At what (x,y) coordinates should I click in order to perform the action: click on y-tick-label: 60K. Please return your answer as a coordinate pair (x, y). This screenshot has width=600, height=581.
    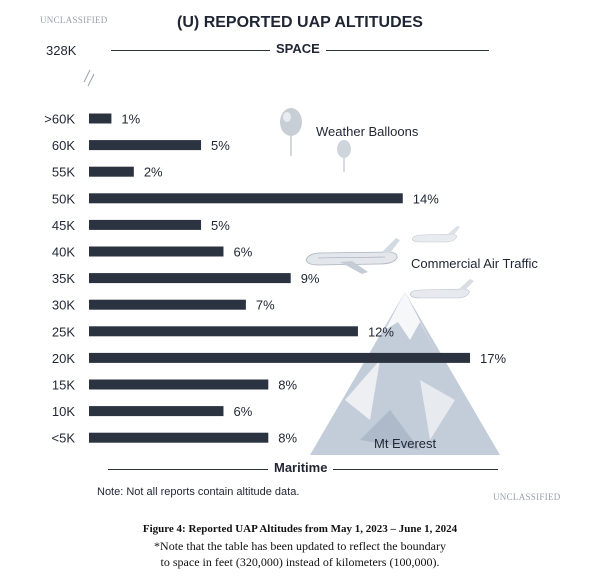
    Looking at the image, I should click on (63, 145).